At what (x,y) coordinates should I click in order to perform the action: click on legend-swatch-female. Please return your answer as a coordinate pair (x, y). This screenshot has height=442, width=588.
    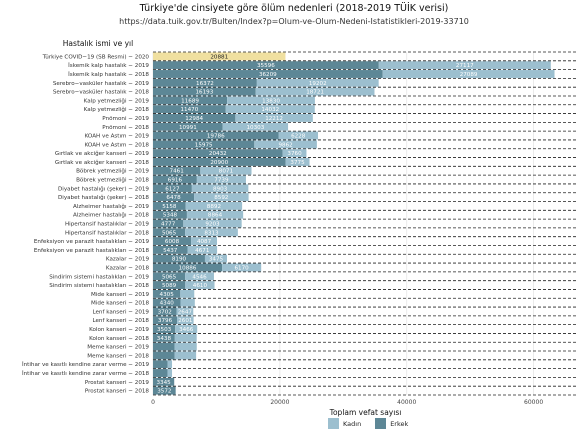
    Looking at the image, I should click on (333, 423).